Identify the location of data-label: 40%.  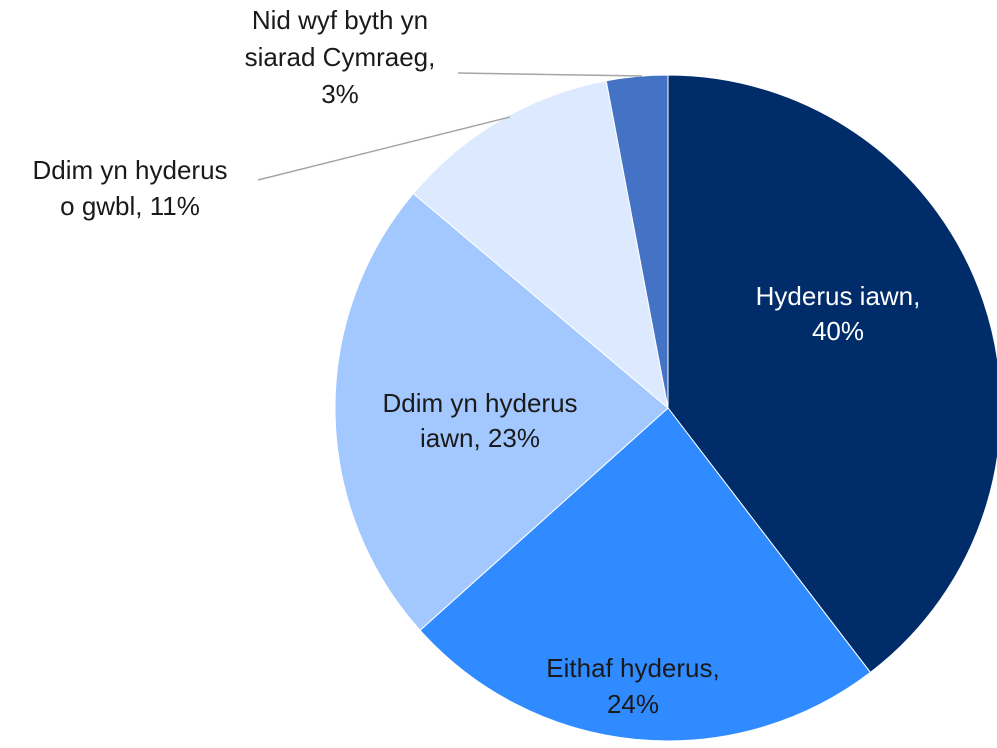
(838, 331).